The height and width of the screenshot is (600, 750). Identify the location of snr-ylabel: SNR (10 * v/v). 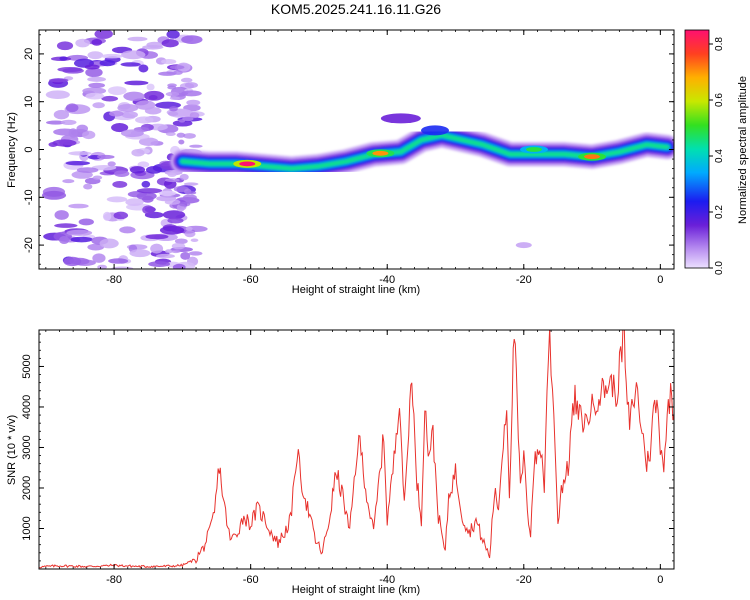
(12, 450).